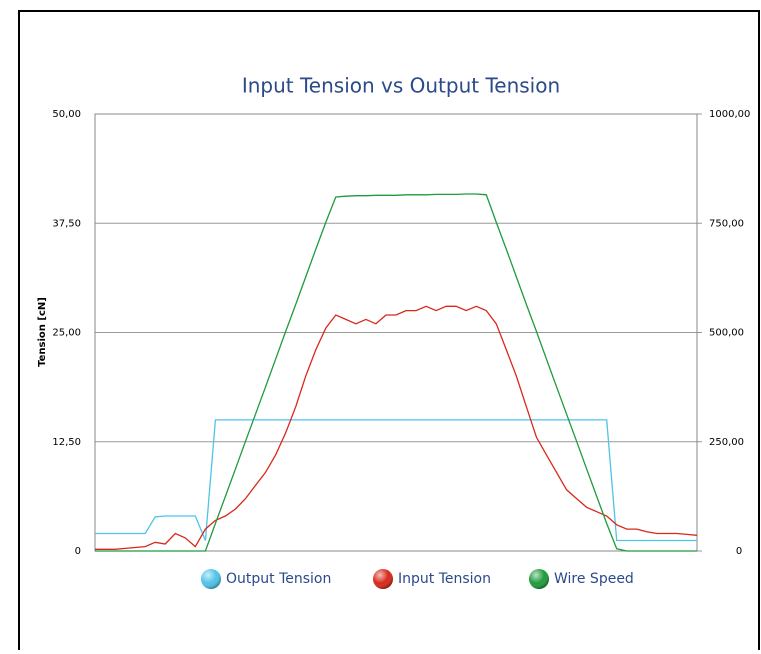 The width and height of the screenshot is (761, 654). What do you see at coordinates (78, 551) in the screenshot?
I see `y-tick-label: 0` at bounding box center [78, 551].